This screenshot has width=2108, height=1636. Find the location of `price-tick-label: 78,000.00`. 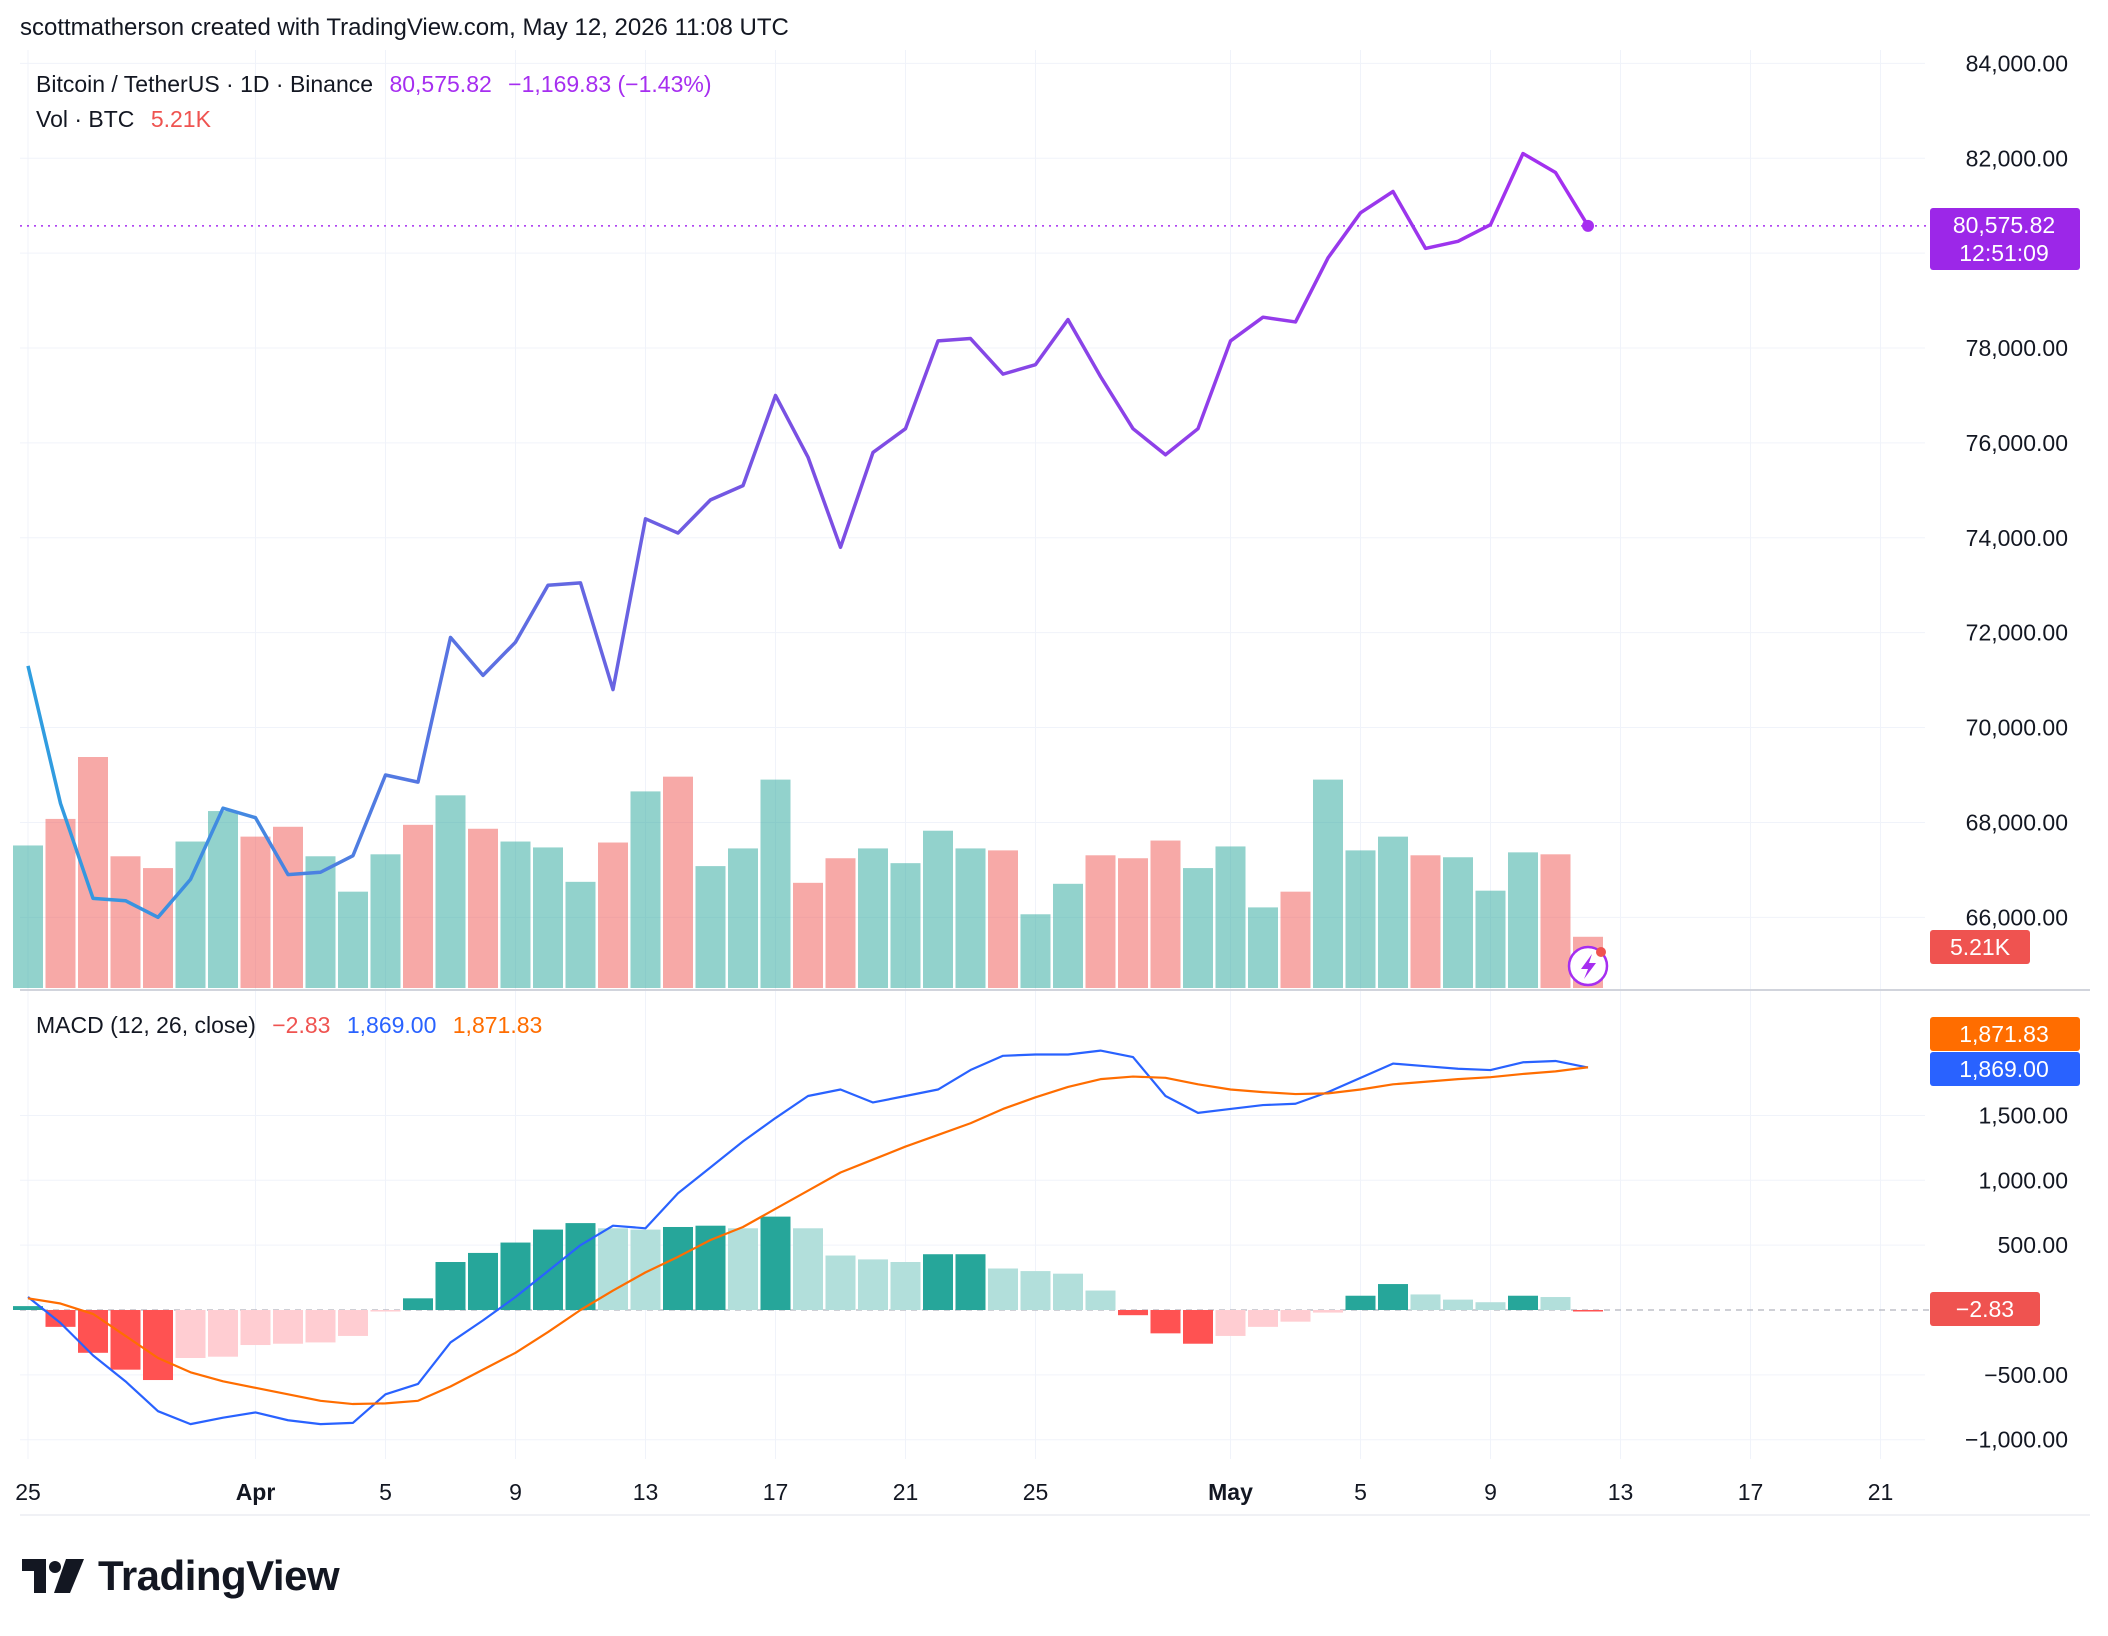

price-tick-label: 78,000.00 is located at coordinates (2017, 348).